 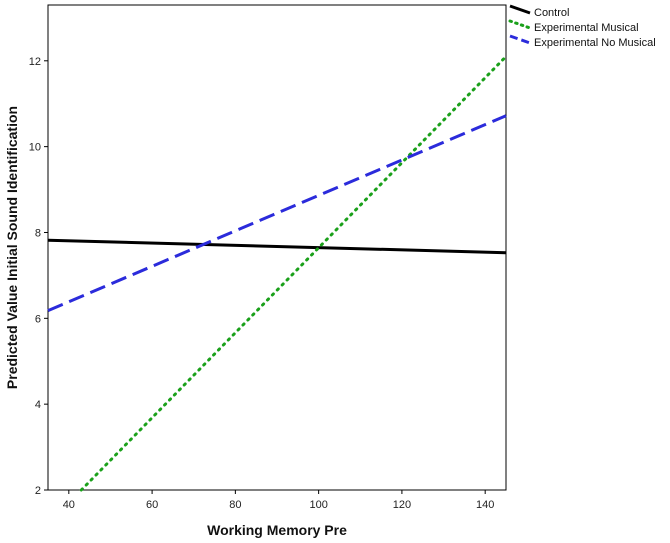 I want to click on legend-label-3: Experimental No Musical, so click(x=595, y=43).